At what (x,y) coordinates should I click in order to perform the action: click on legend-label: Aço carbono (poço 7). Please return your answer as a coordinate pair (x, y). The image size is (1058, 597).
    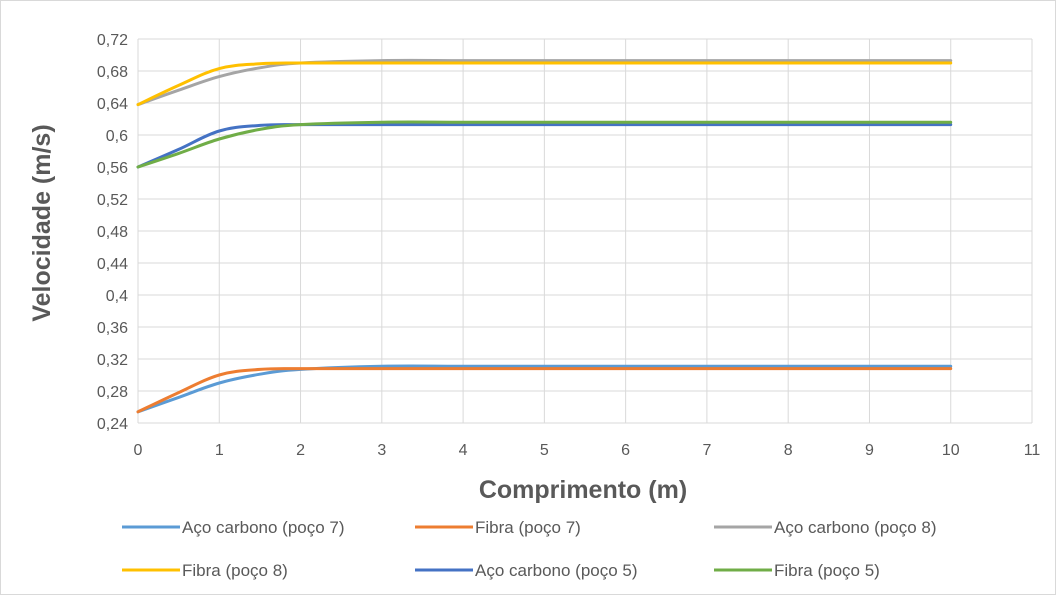
    Looking at the image, I should click on (263, 527).